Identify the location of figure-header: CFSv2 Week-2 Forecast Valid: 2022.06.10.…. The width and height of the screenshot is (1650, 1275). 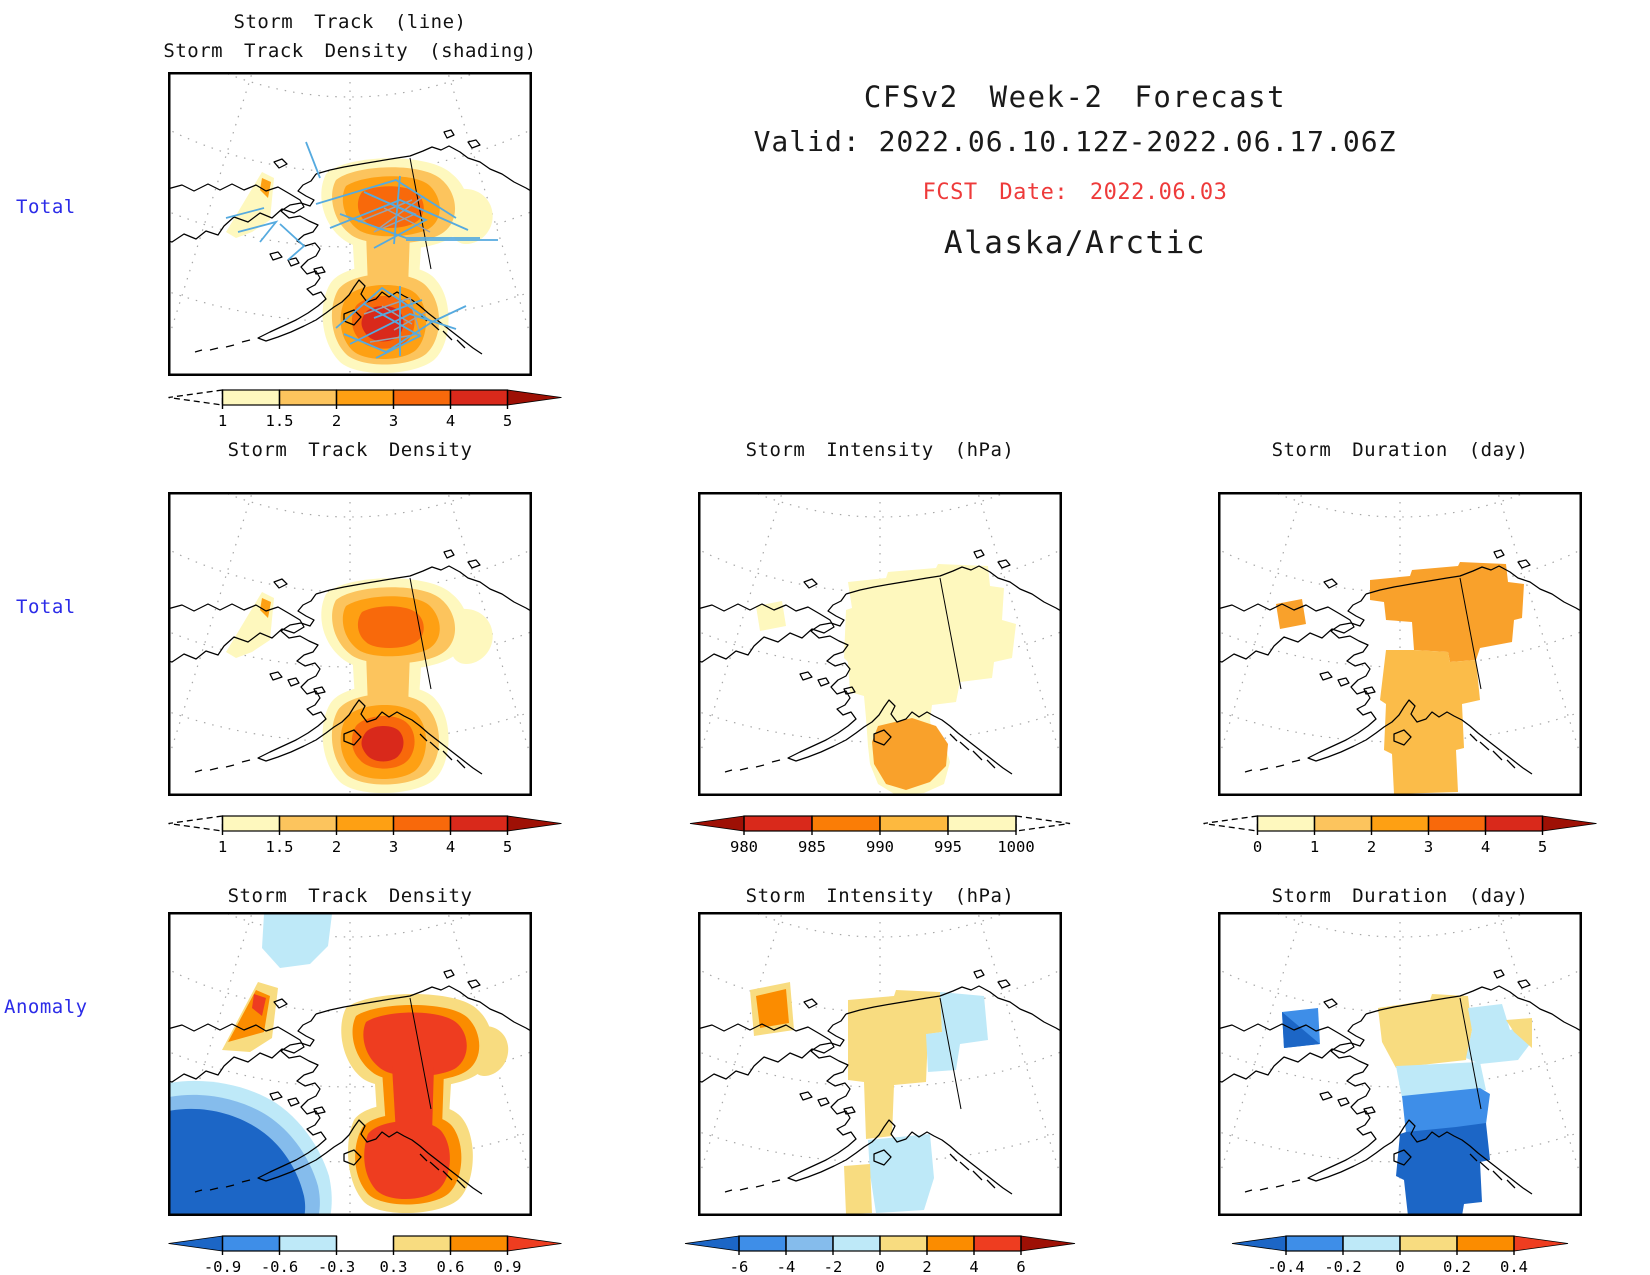
(1075, 170).